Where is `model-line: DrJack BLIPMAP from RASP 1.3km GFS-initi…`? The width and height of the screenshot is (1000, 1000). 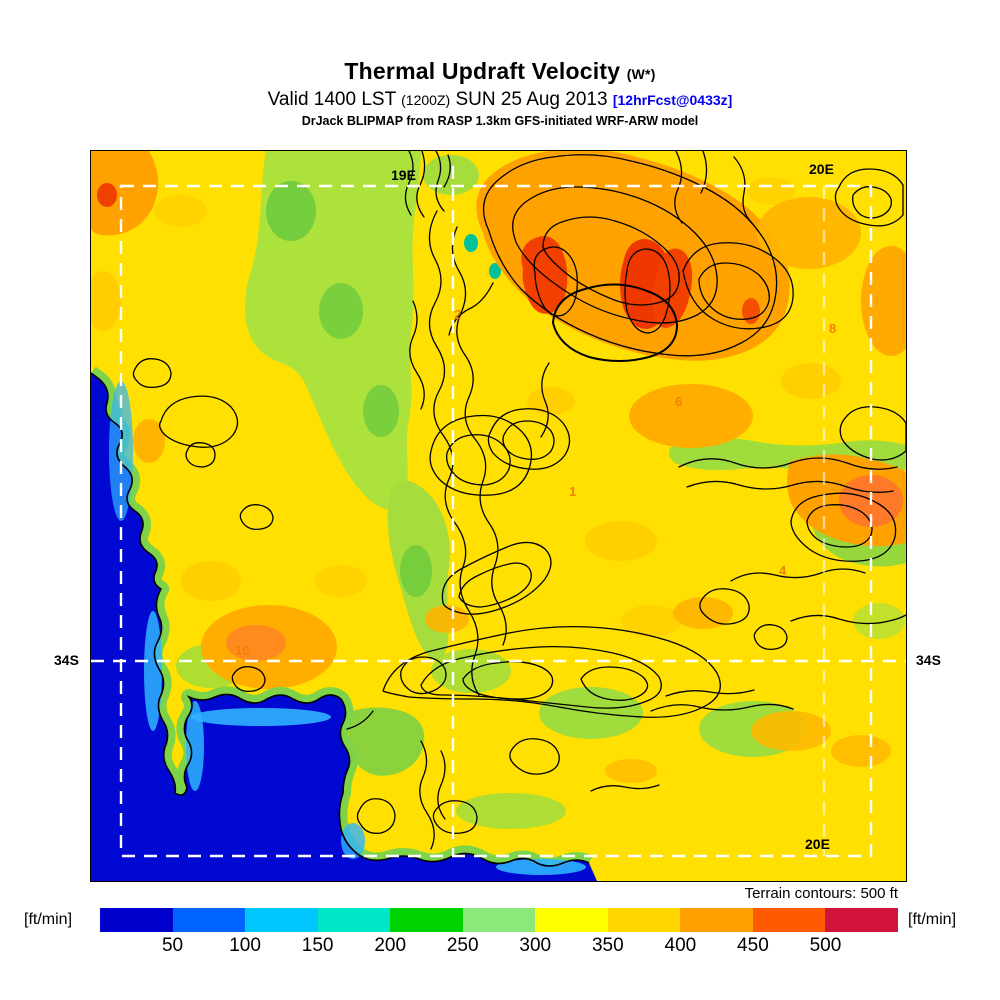 model-line: DrJack BLIPMAP from RASP 1.3km GFS-initi… is located at coordinates (500, 121).